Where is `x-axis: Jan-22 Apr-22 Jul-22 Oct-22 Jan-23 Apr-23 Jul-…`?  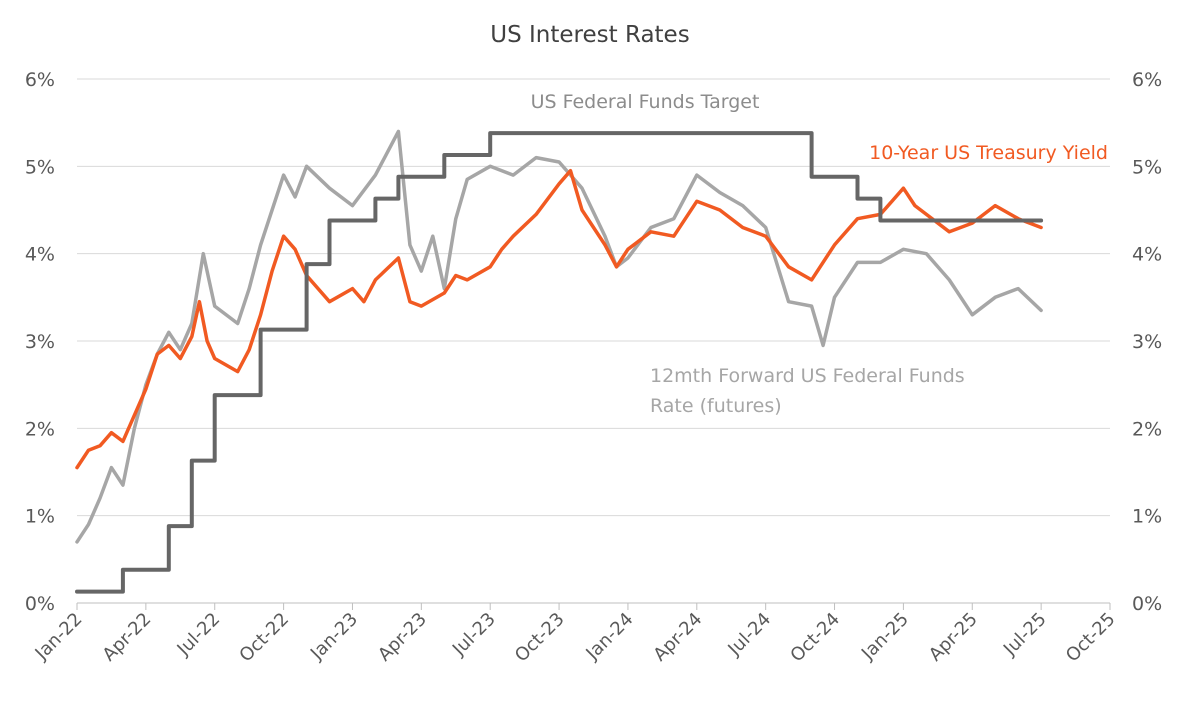
x-axis: Jan-22 Apr-22 Jul-22 Oct-22 Jan-23 Apr-23 Jul-… is located at coordinates (575, 634).